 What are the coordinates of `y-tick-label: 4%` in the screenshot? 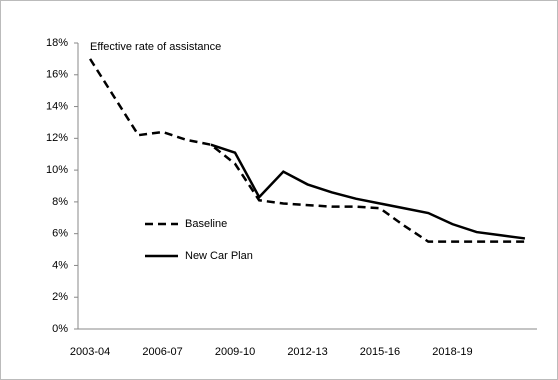 It's located at (60, 265).